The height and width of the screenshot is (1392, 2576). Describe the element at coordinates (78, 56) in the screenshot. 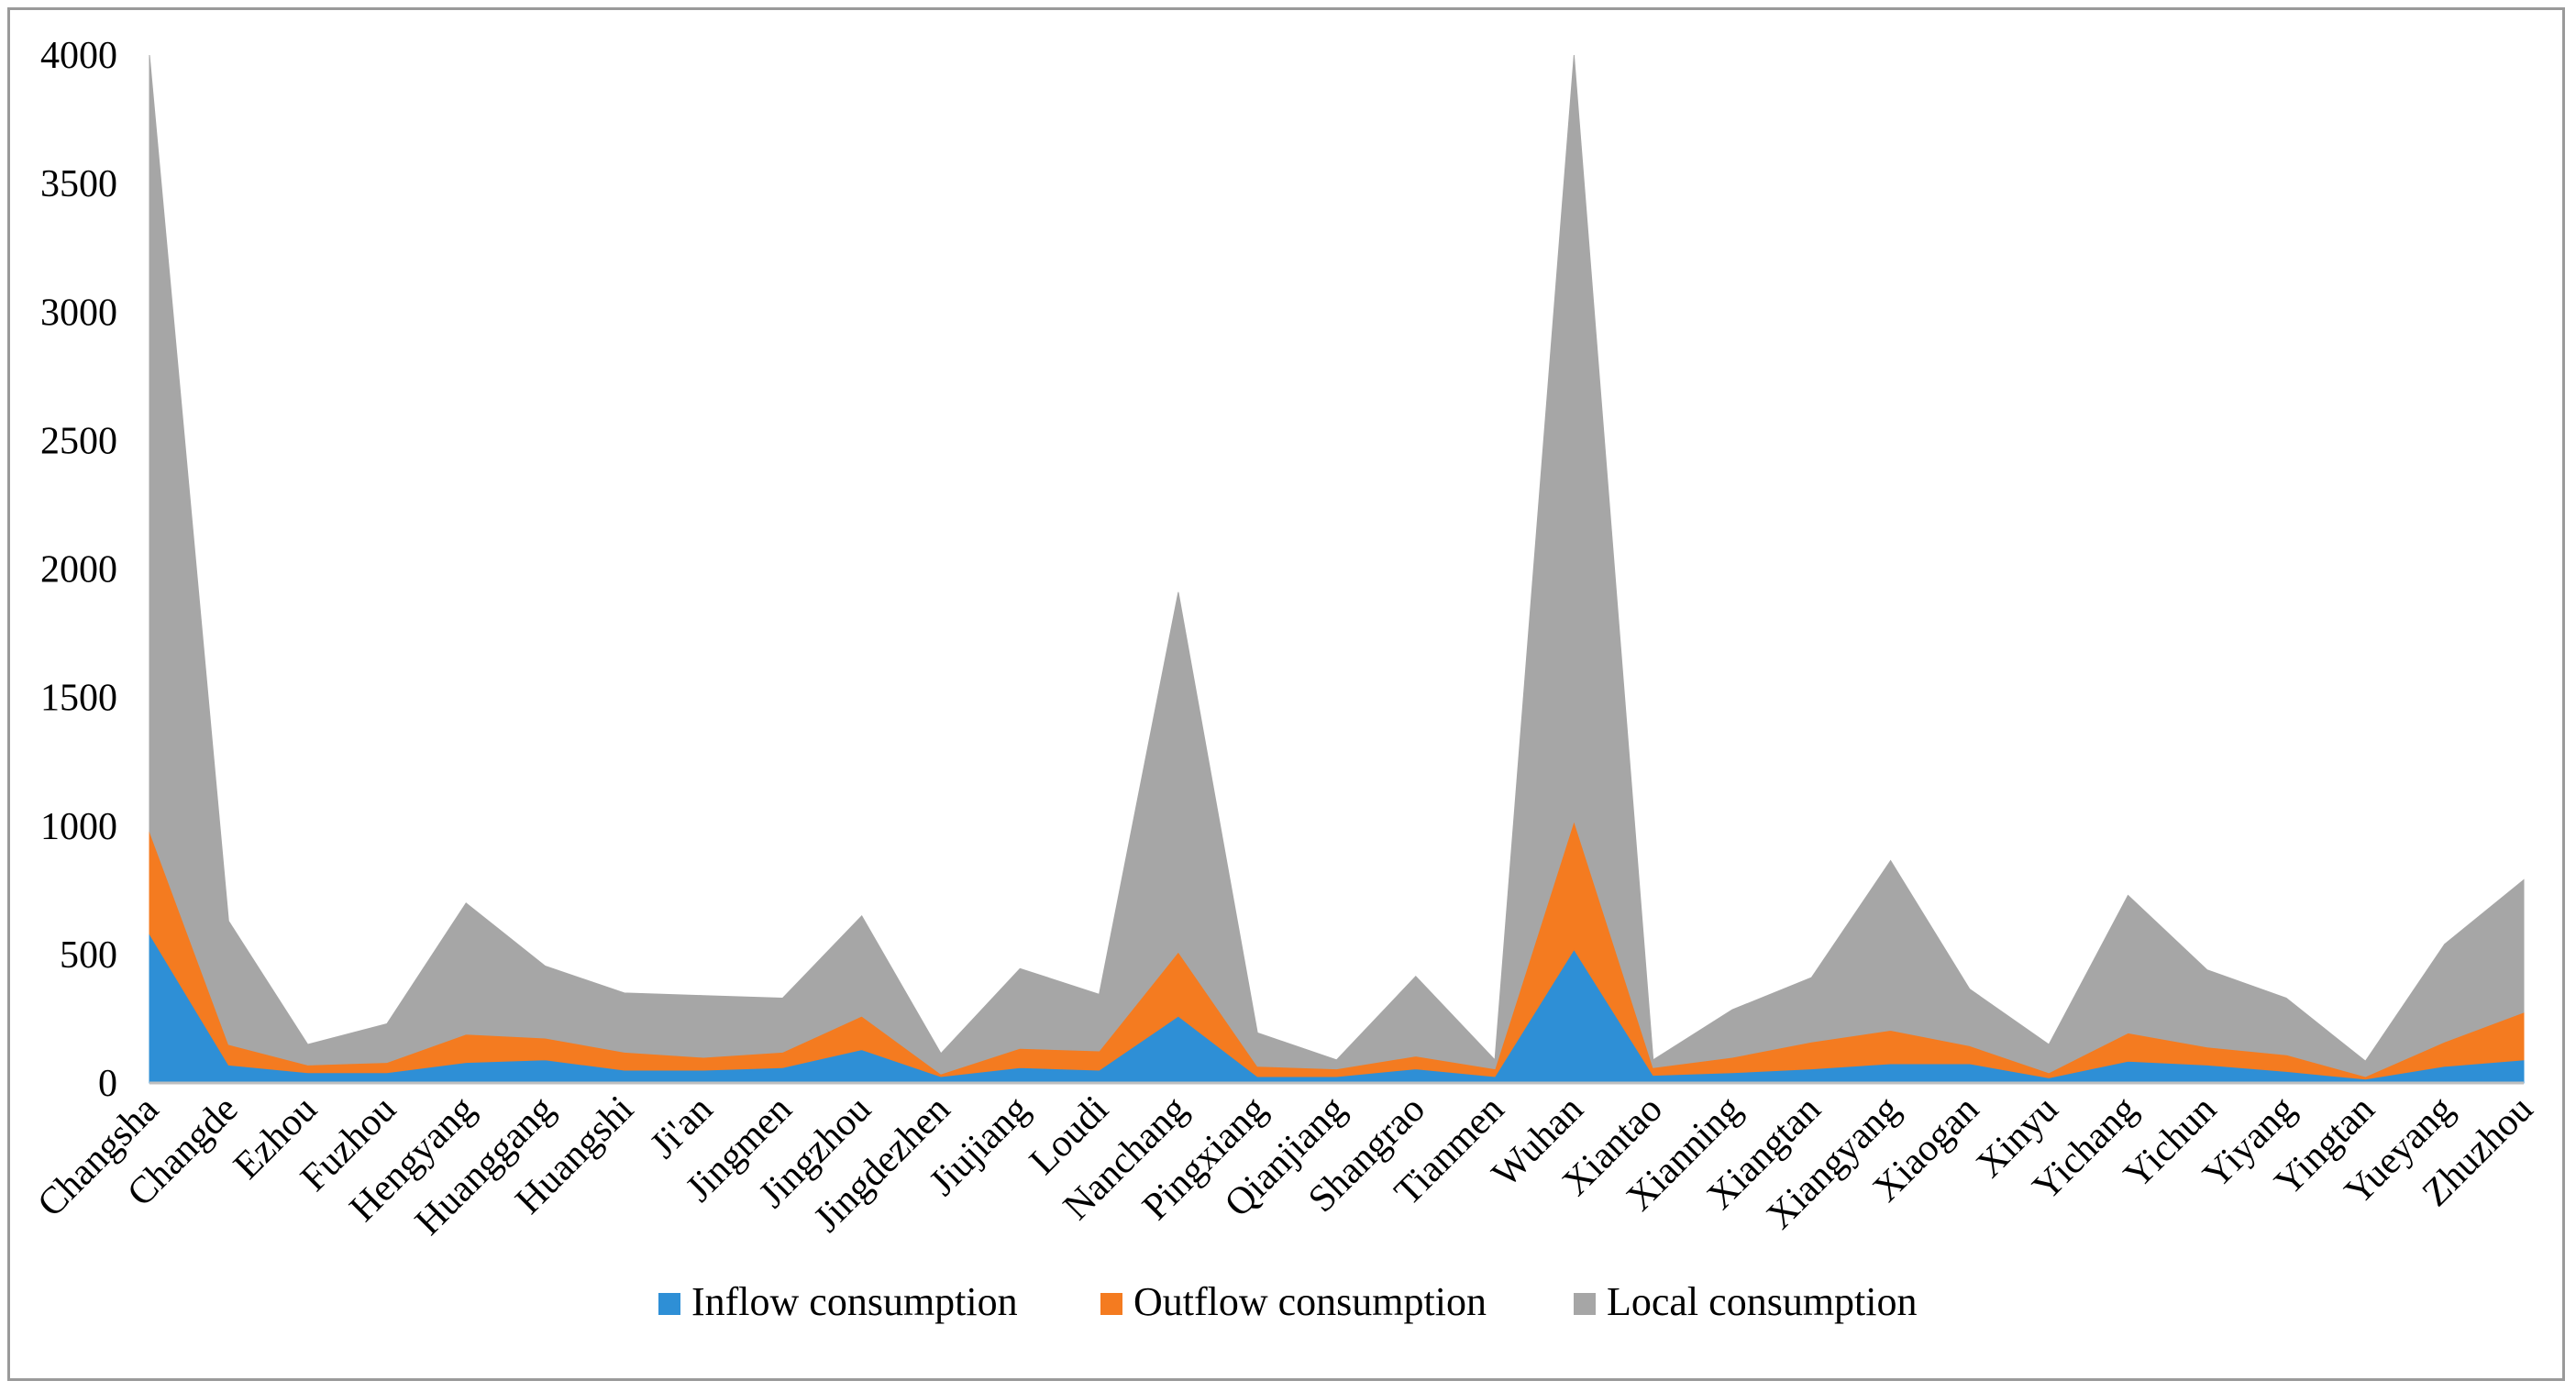

I see `y-tick-label: 4000` at that location.